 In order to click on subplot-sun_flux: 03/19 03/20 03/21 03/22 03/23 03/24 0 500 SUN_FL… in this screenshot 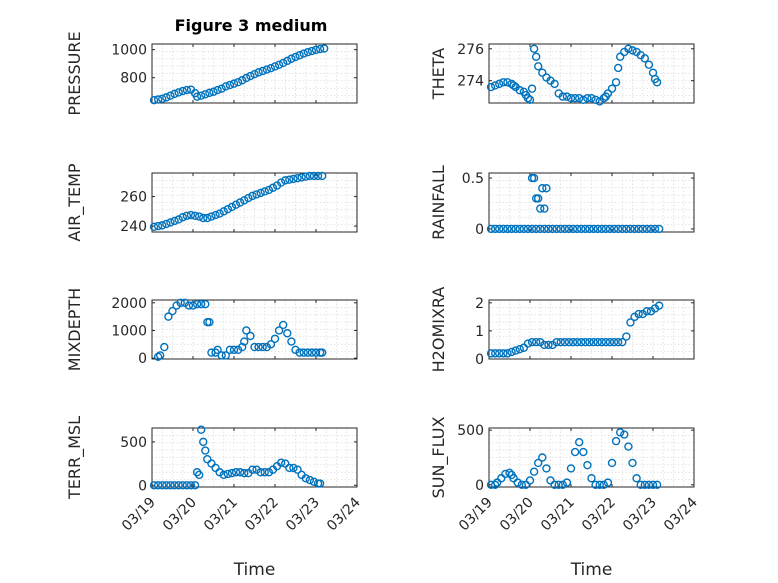, I will do `click(565, 498)`.